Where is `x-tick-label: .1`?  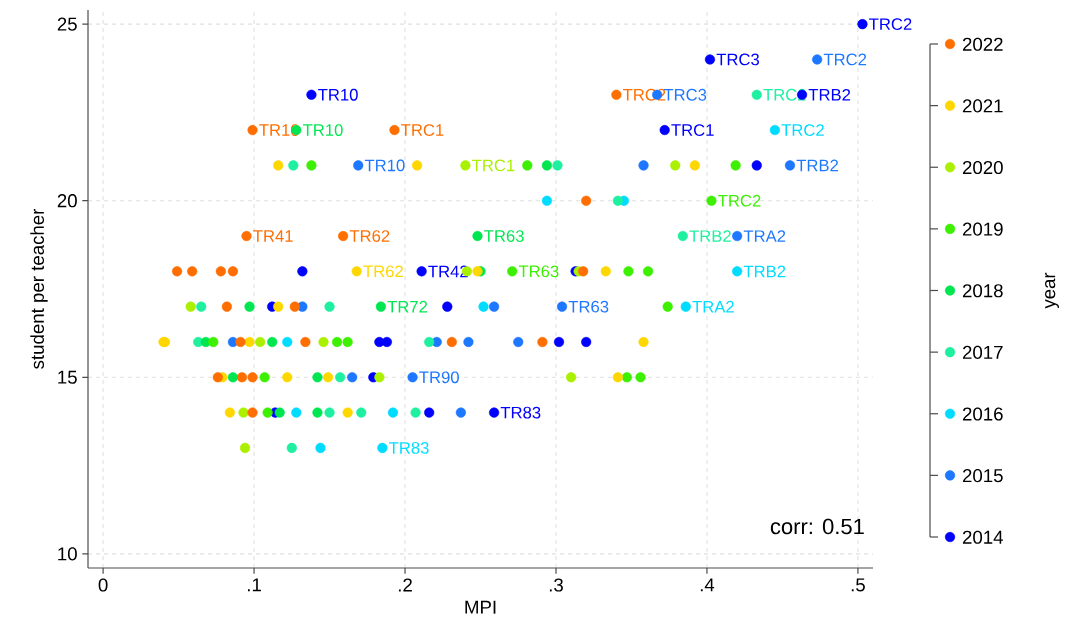 x-tick-label: .1 is located at coordinates (254, 585).